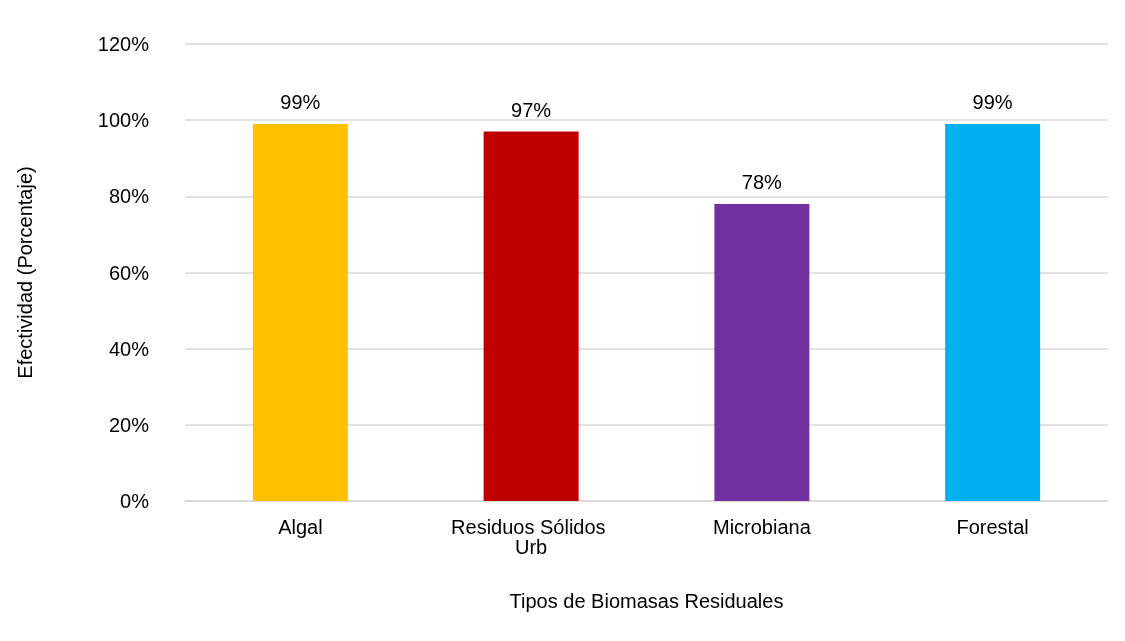 This screenshot has height=641, width=1125. I want to click on y-tick-label: 100%, so click(123, 120).